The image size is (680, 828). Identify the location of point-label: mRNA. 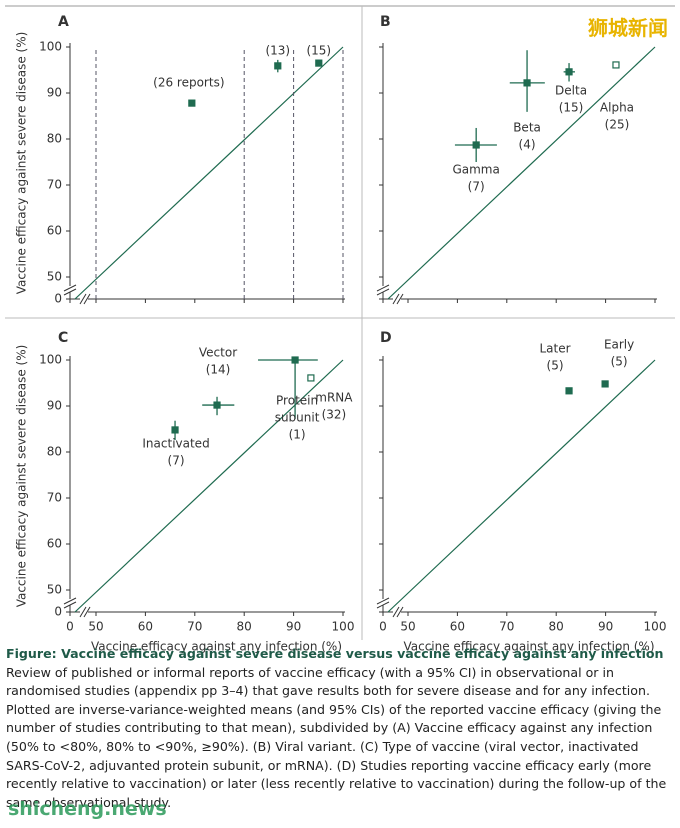
(334, 397).